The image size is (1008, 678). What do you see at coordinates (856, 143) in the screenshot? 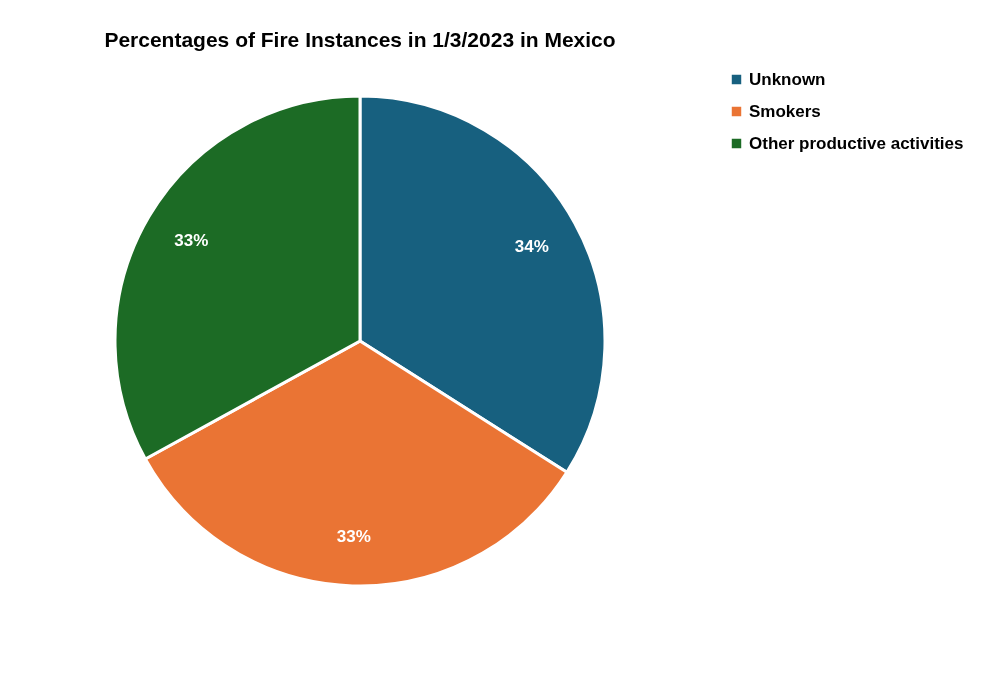
I see `legend-label: Other productive activities` at bounding box center [856, 143].